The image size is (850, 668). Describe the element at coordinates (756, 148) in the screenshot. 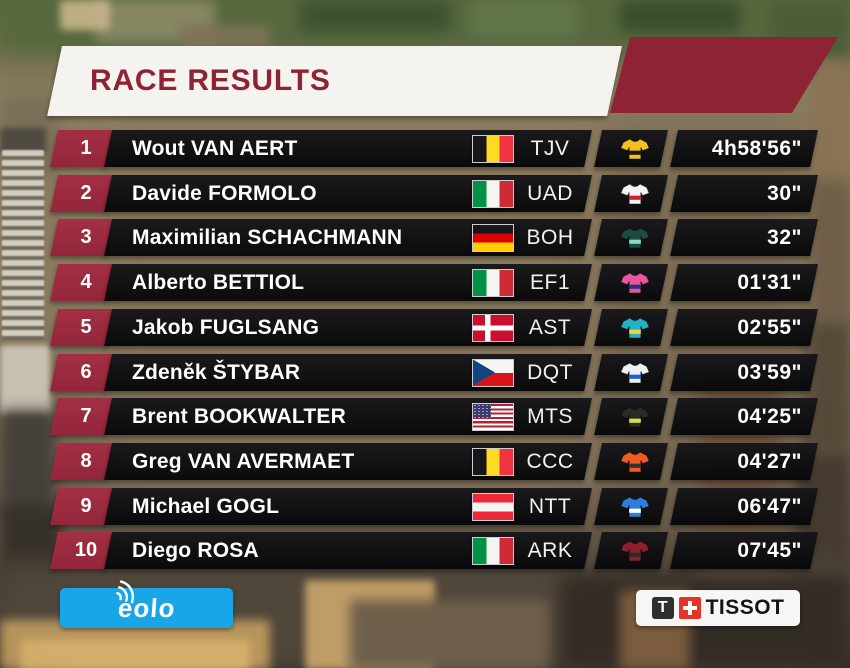

I see `time-gap: 4h58'56"` at that location.